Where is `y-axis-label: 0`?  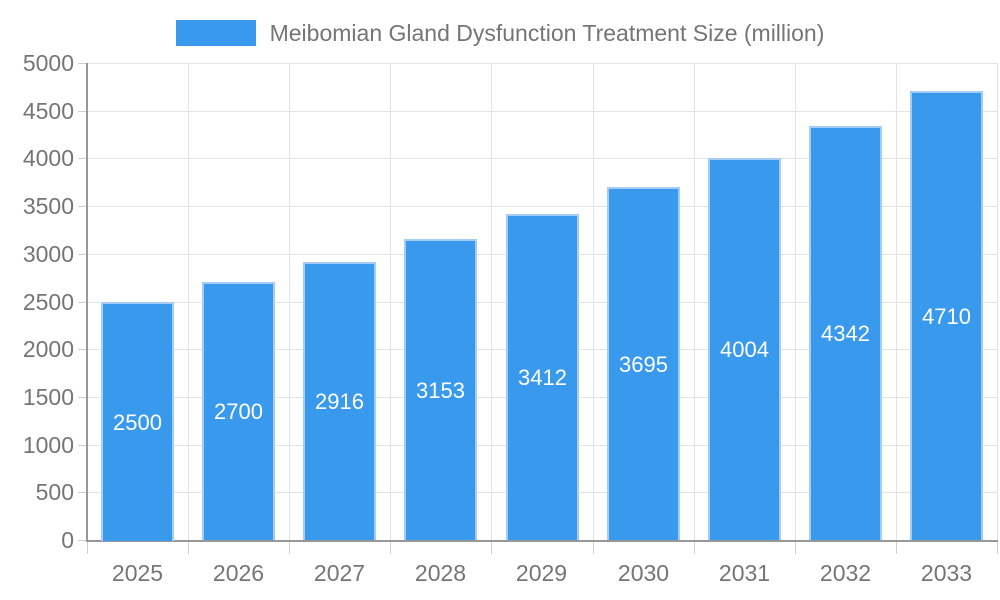 y-axis-label: 0 is located at coordinates (67, 540).